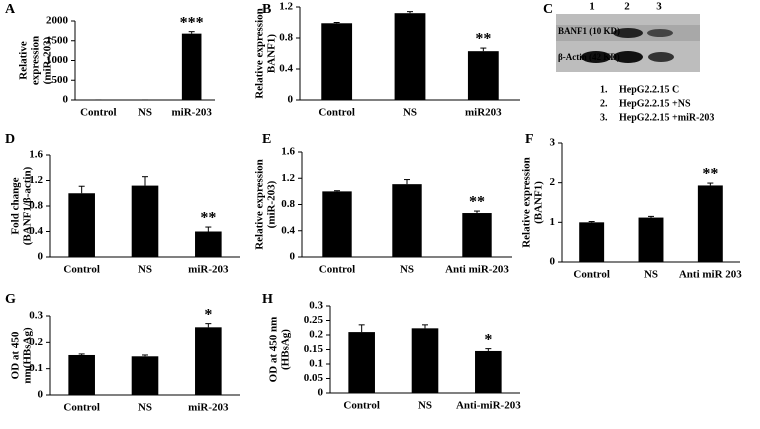  What do you see at coordinates (24, 60) in the screenshot?
I see `y-axis-label: Relative` at bounding box center [24, 60].